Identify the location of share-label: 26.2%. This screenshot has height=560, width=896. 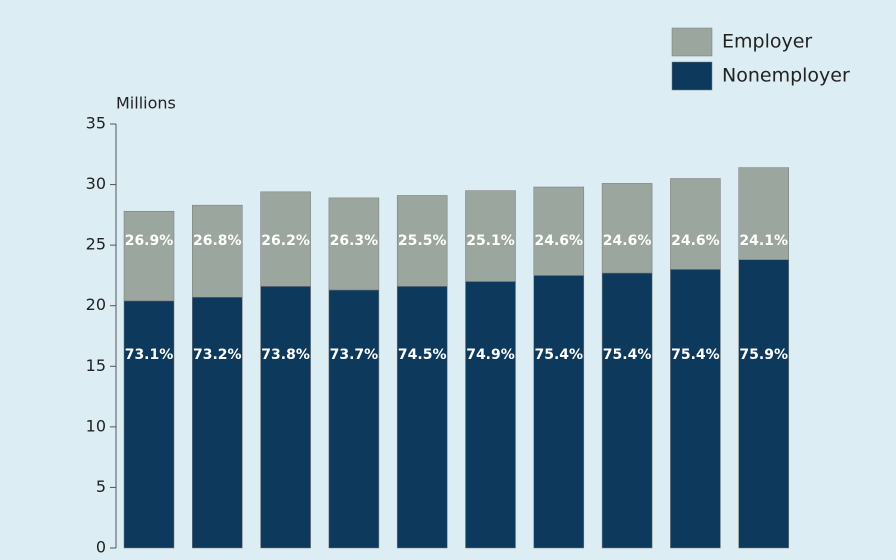
(285, 241).